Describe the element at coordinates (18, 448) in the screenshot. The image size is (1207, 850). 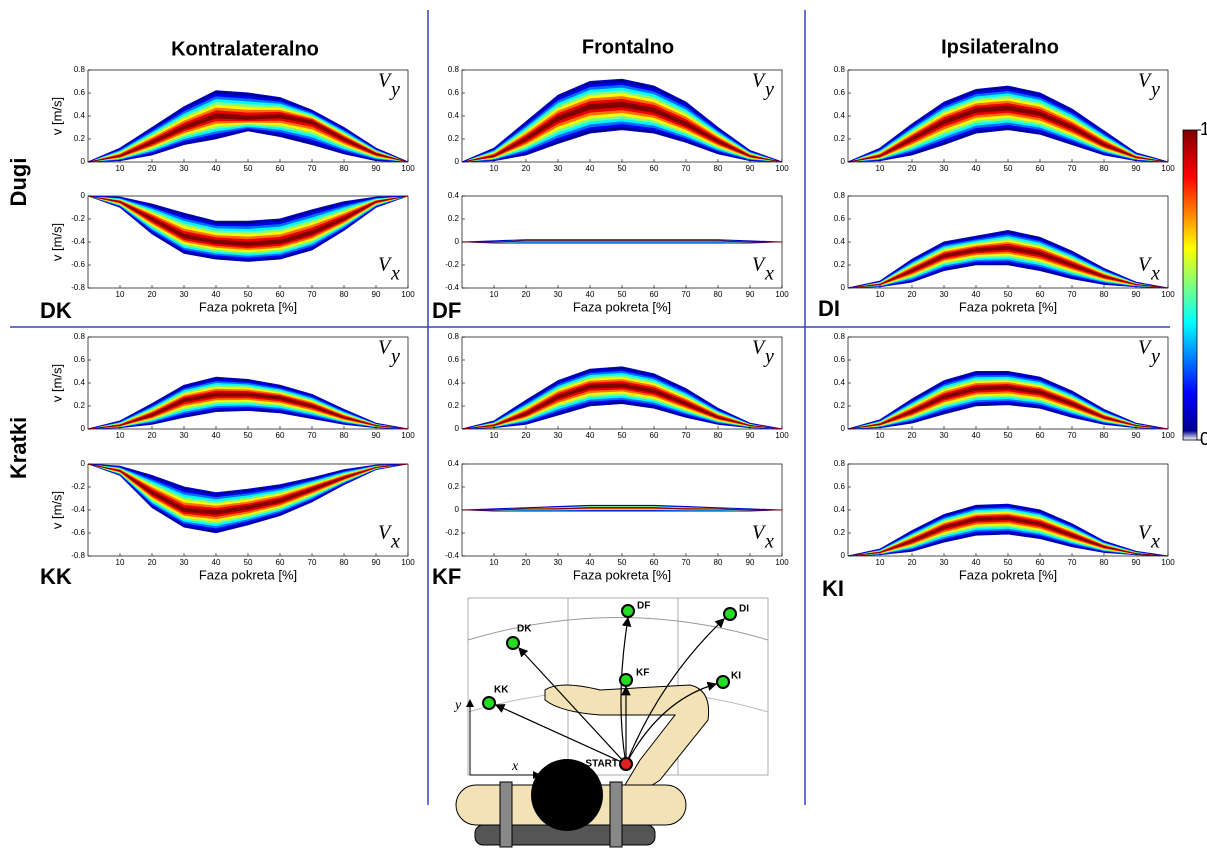
I see `row-label: Kratki` at that location.